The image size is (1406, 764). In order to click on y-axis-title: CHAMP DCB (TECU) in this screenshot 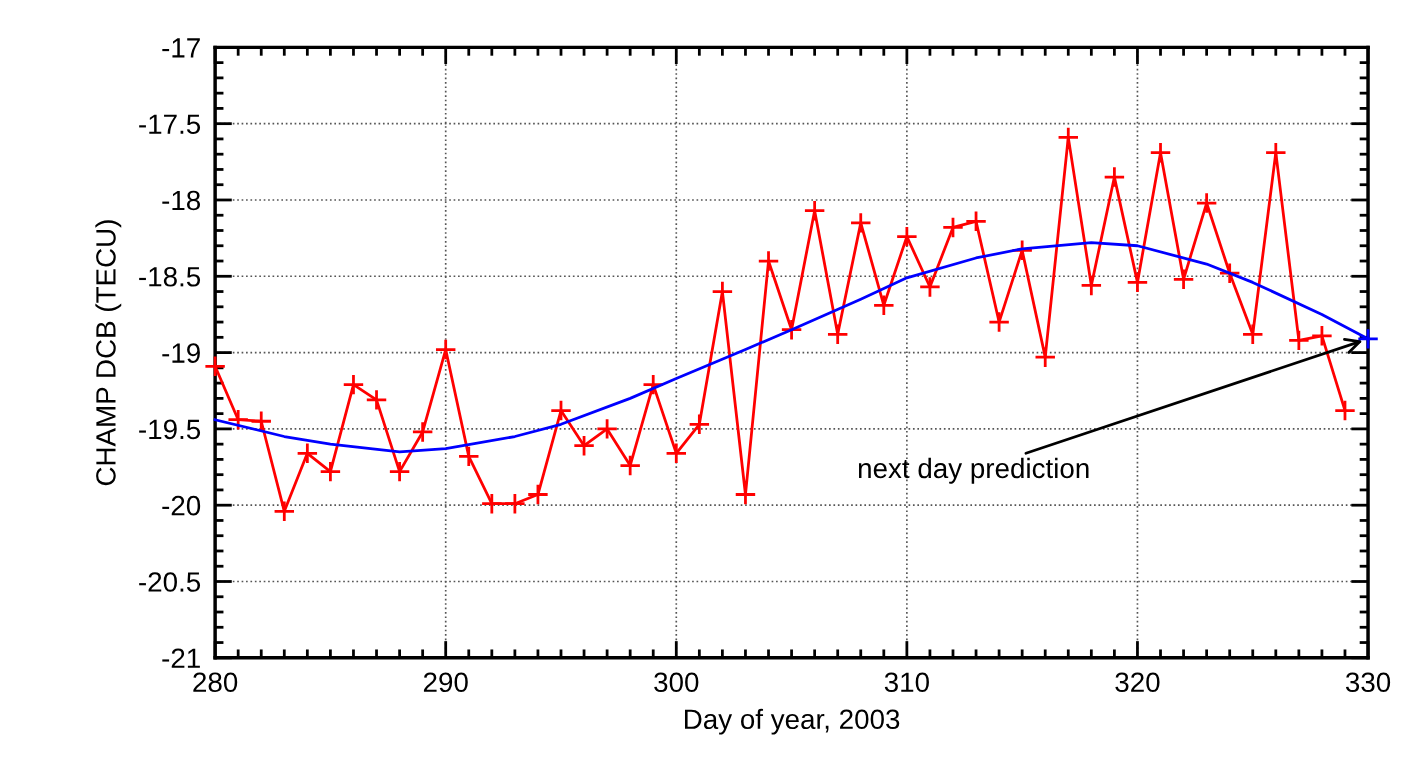, I will do `click(108, 353)`.